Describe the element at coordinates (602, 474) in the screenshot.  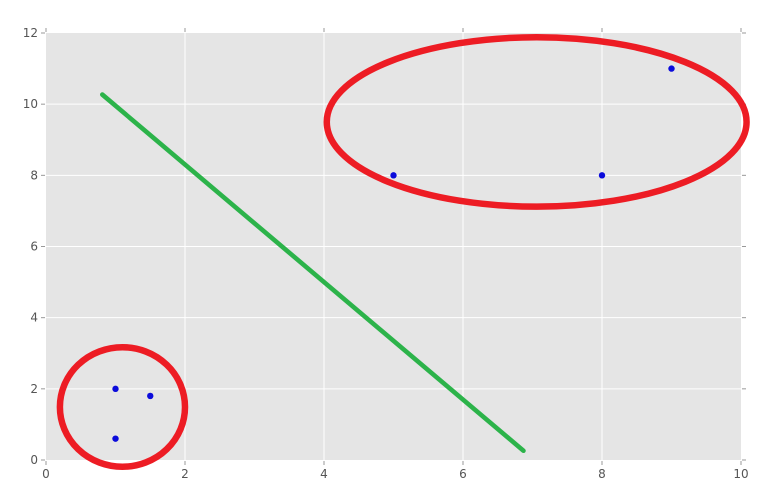
I see `x-tick-label-8: 8` at that location.